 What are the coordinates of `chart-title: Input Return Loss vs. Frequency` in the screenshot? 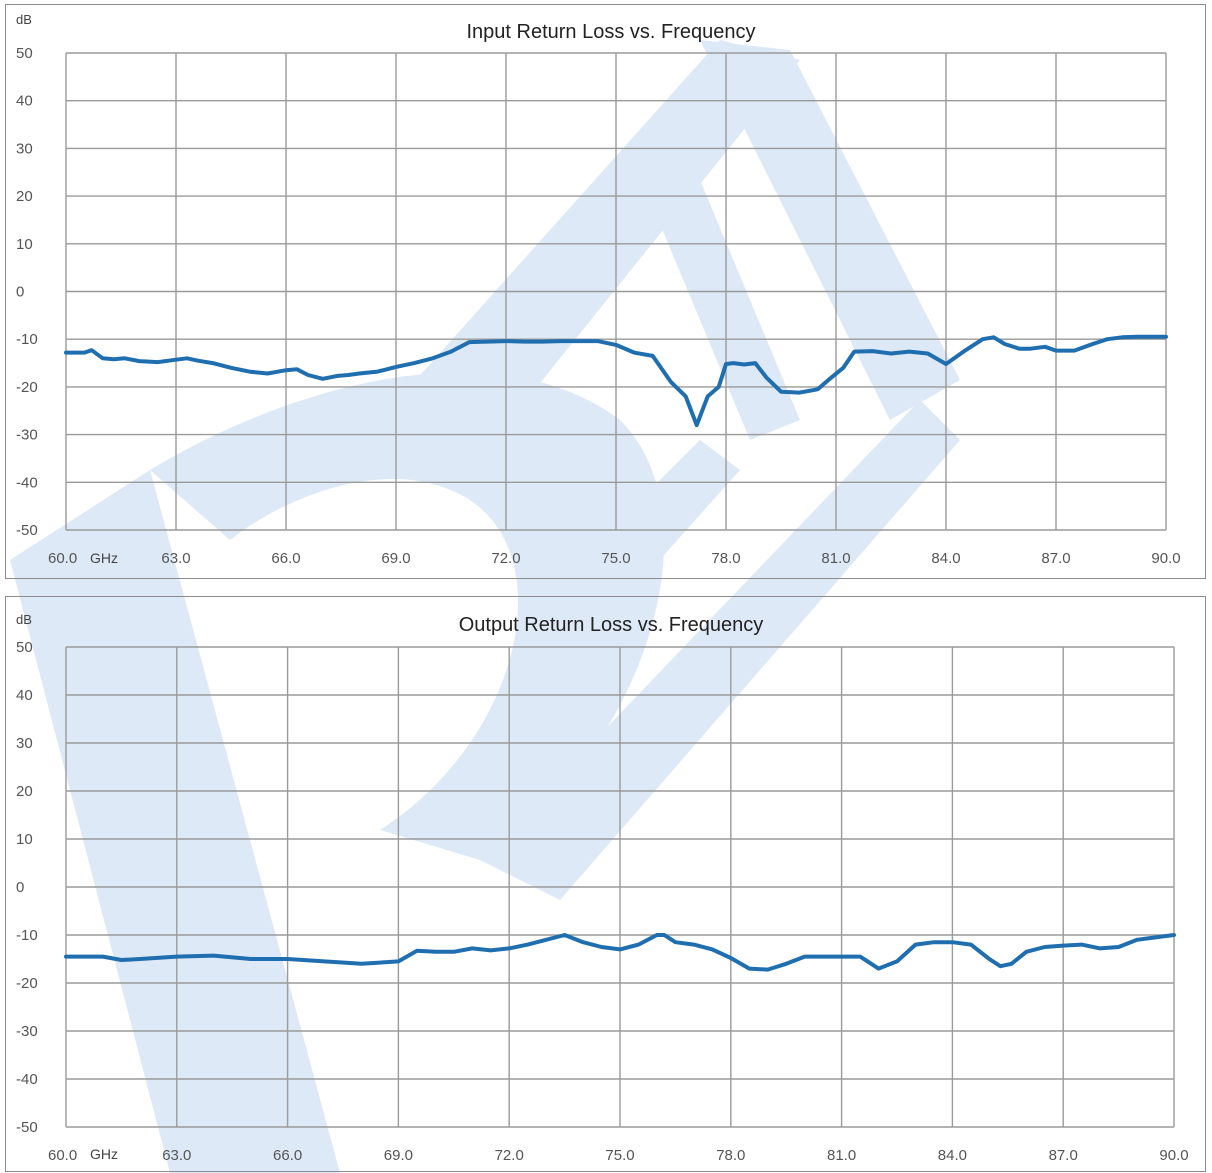 It's located at (610, 32).